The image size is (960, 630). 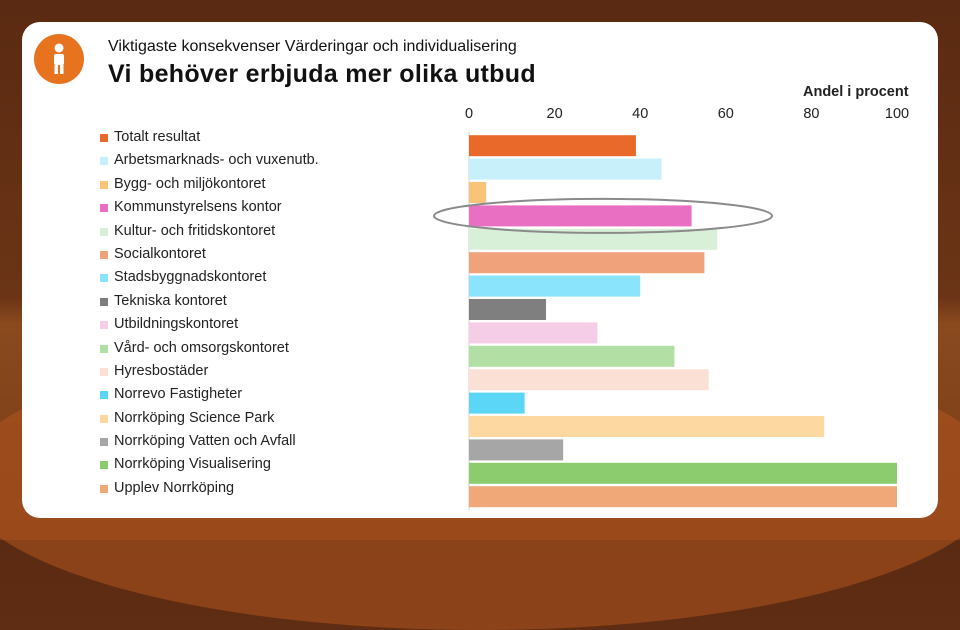 What do you see at coordinates (209, 371) in the screenshot?
I see `legend-item: Hyresbostäder` at bounding box center [209, 371].